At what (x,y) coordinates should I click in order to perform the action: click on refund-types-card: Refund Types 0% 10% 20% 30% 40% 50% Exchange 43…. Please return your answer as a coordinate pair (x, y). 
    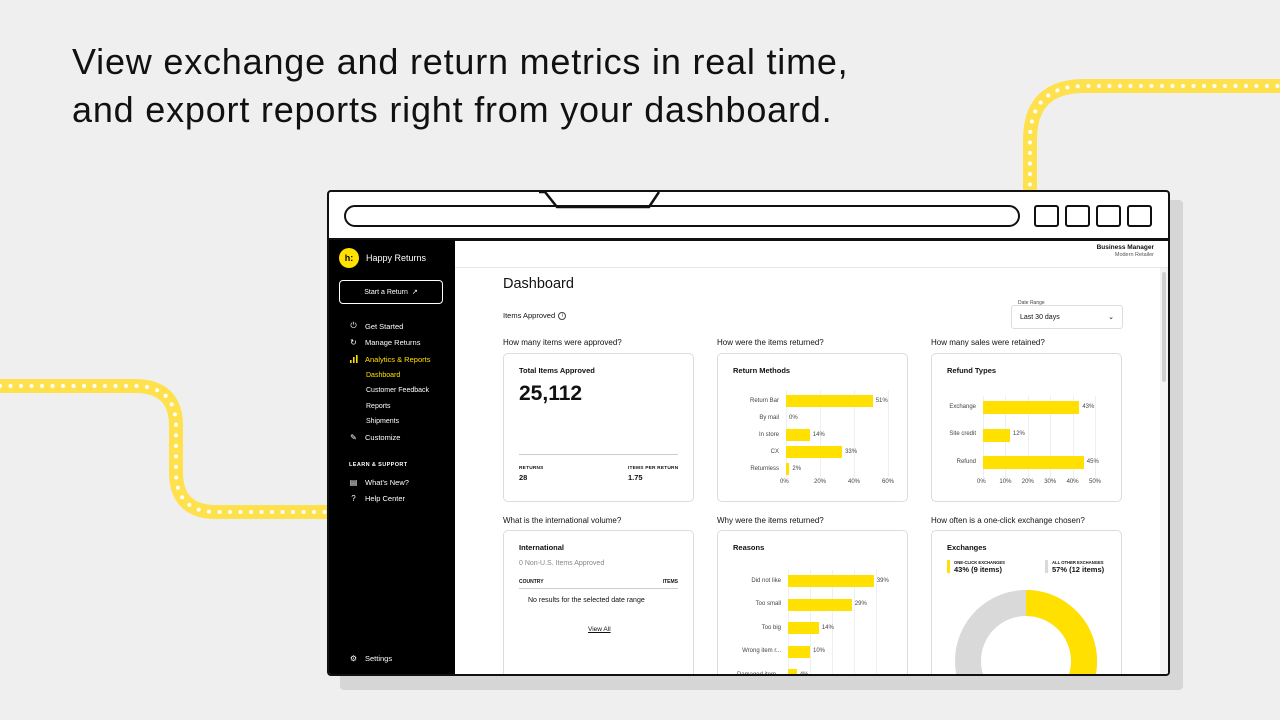
    Looking at the image, I should click on (1026, 427).